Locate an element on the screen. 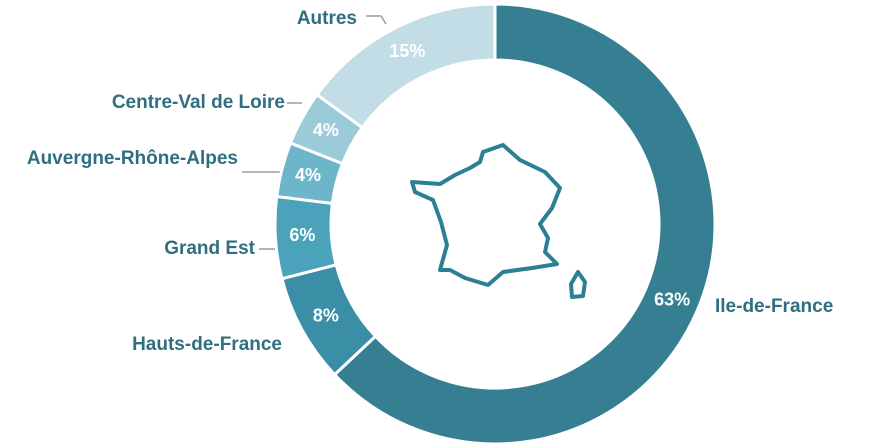 Image resolution: width=882 pixels, height=446 pixels. donut-segment is located at coordinates (405, 66).